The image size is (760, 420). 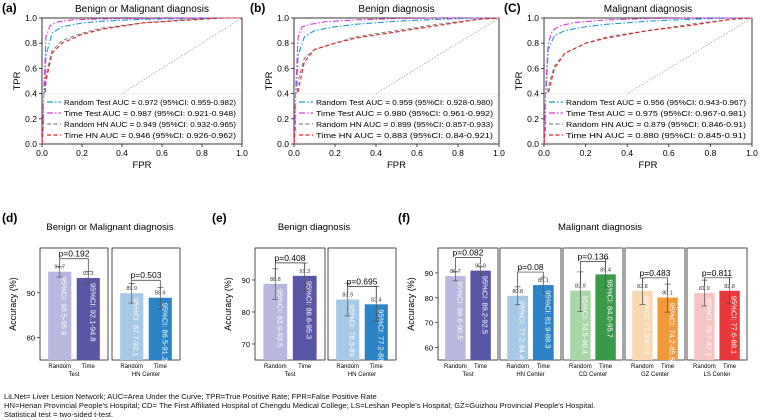 I want to click on bar-y-tick-label: 90, so click(x=429, y=273).